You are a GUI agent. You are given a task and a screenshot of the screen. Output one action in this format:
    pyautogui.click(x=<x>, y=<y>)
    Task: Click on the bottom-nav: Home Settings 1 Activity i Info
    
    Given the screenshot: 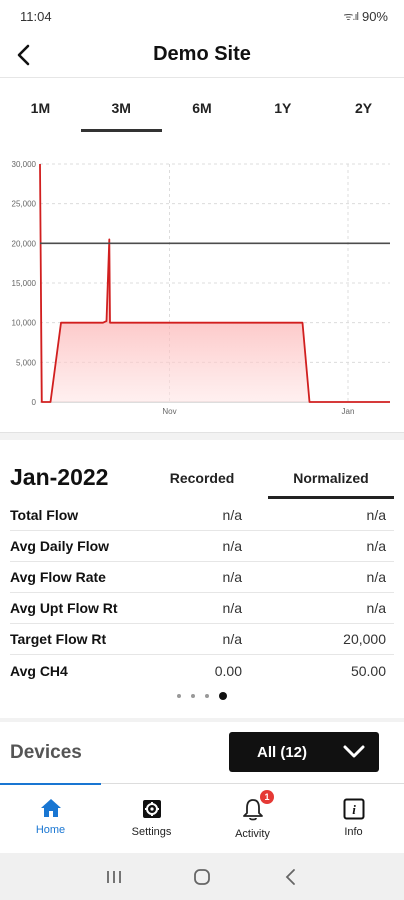 What is the action you would take?
    pyautogui.click(x=202, y=818)
    